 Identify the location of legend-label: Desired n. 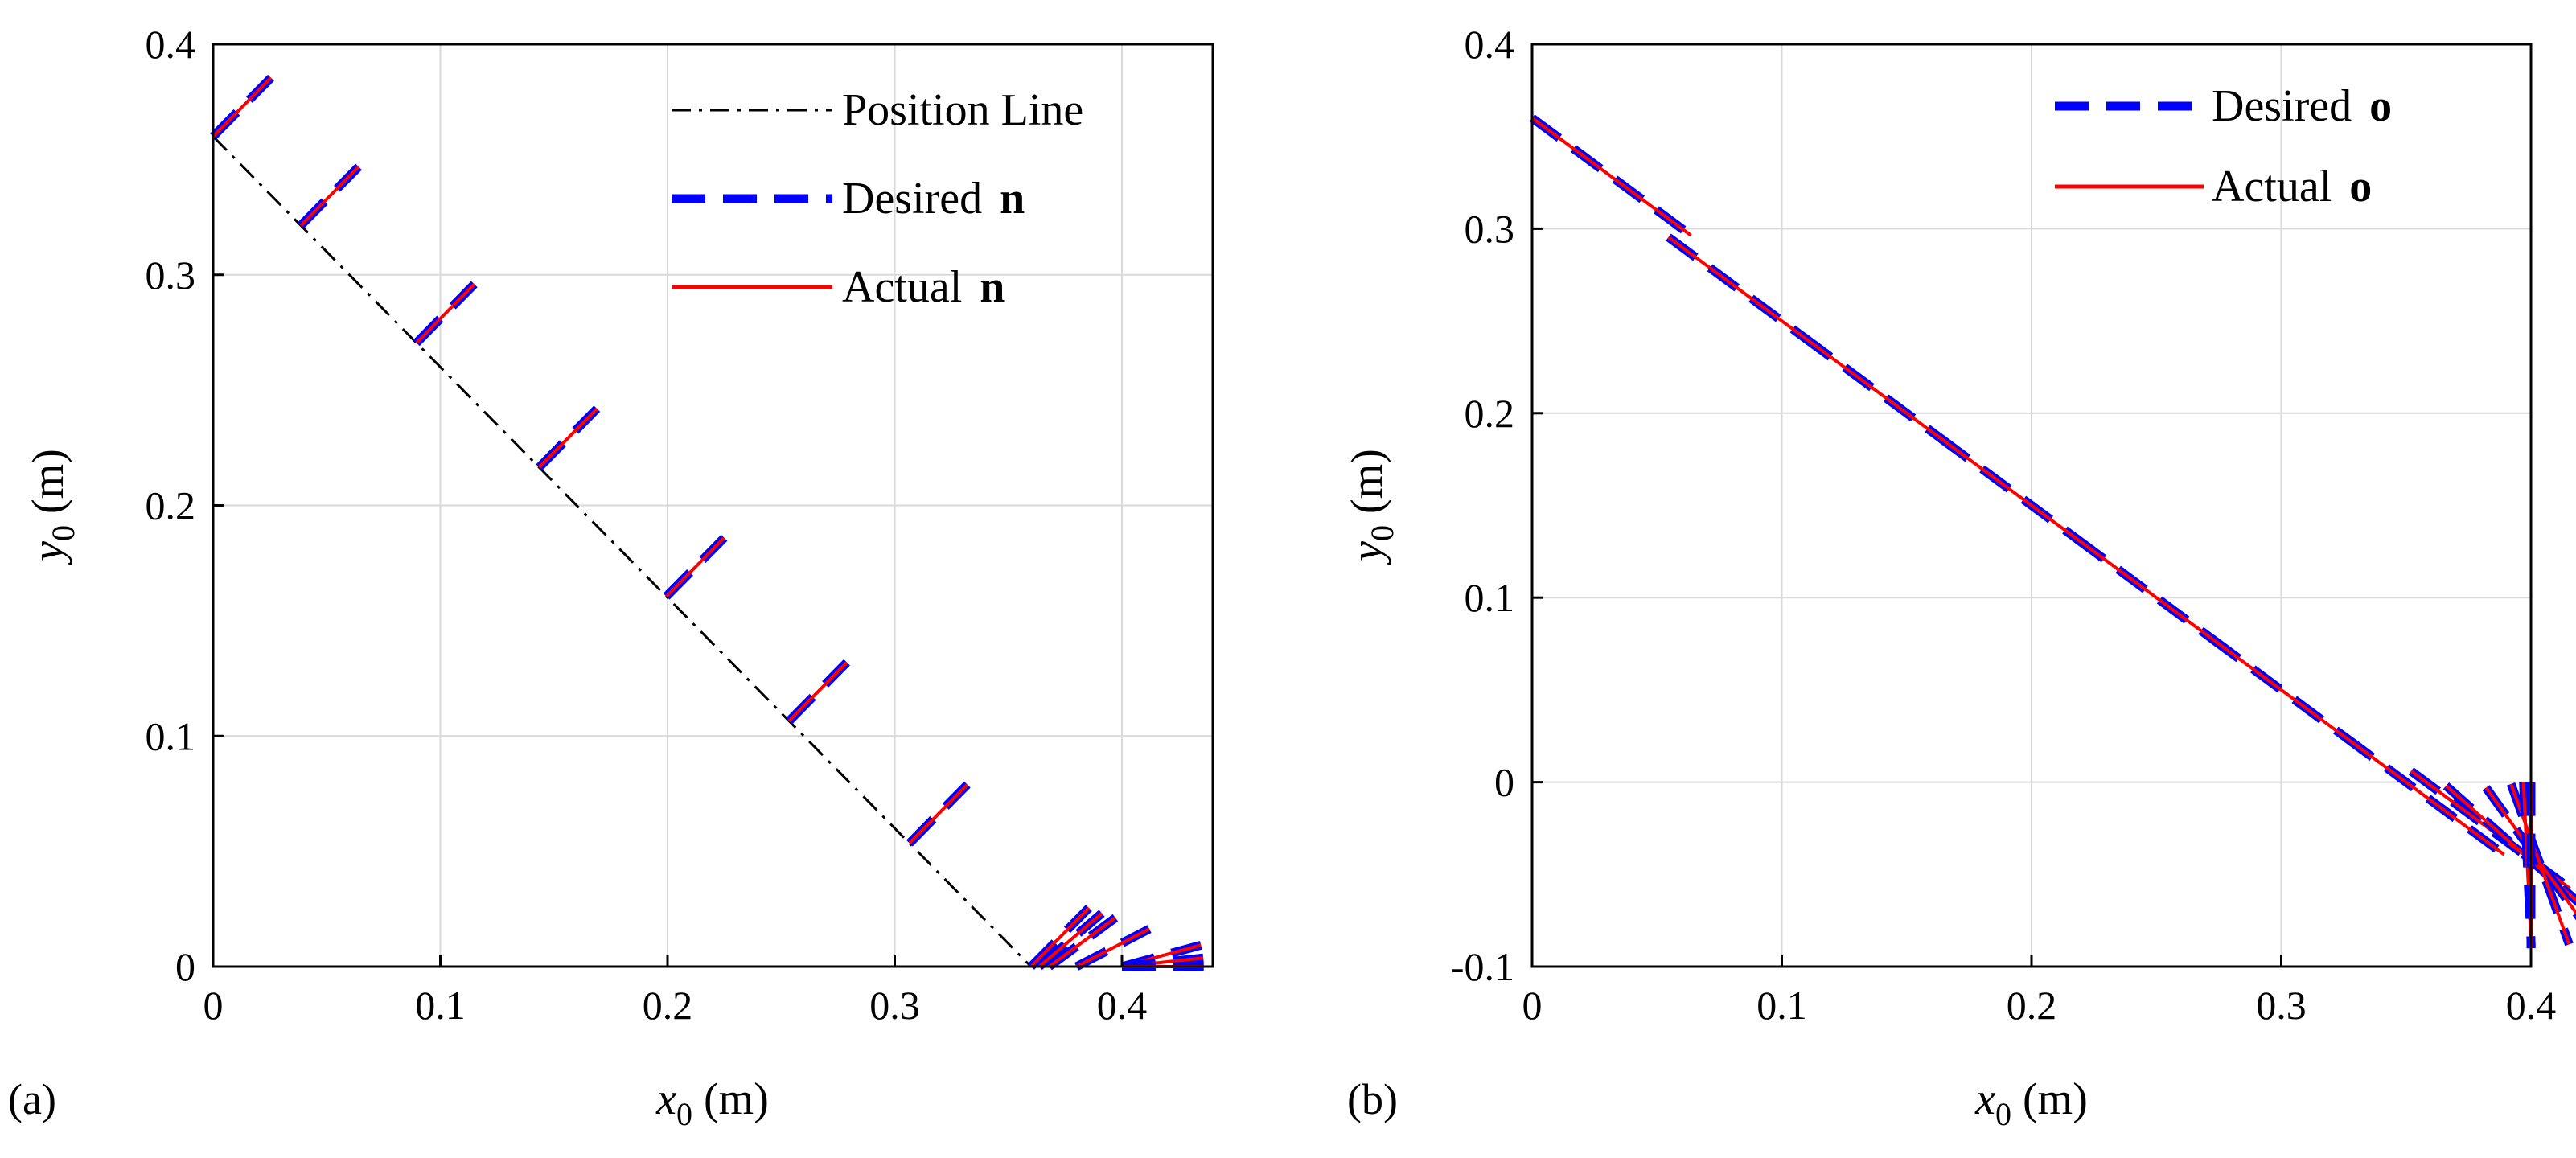
(933, 199).